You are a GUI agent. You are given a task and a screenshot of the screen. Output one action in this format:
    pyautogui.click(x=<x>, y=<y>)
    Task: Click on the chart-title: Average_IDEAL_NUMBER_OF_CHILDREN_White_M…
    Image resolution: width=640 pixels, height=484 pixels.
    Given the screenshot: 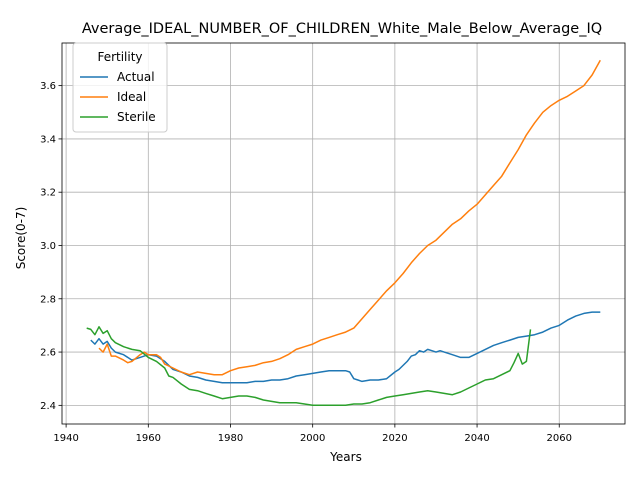 What is the action you would take?
    pyautogui.click(x=342, y=29)
    